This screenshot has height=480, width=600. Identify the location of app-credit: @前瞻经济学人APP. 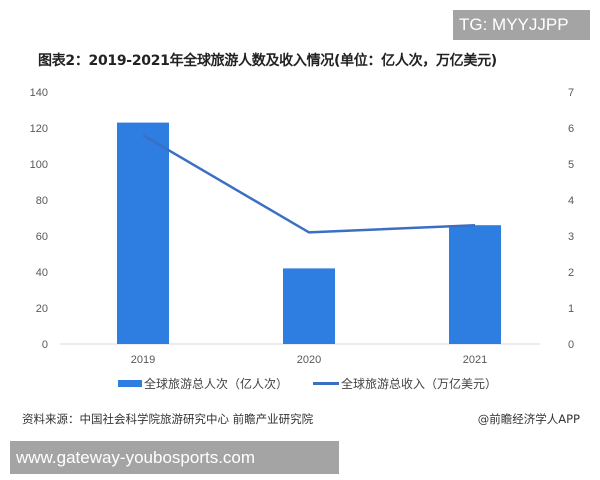
(528, 419).